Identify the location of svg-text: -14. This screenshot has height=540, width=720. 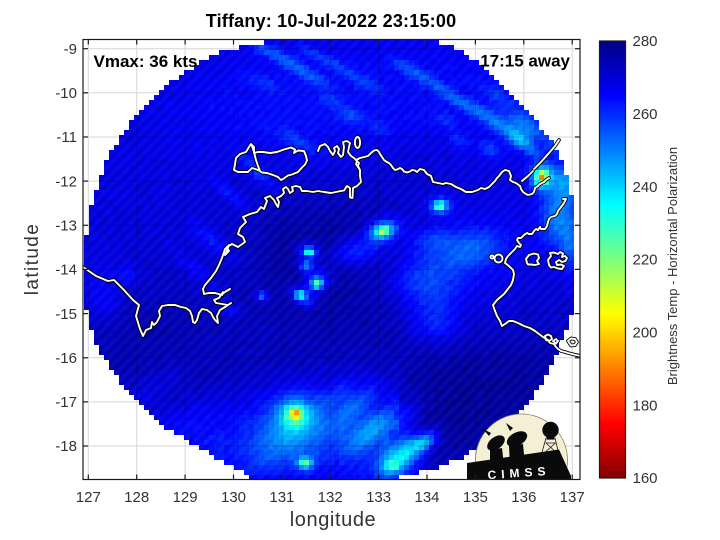
(66, 270).